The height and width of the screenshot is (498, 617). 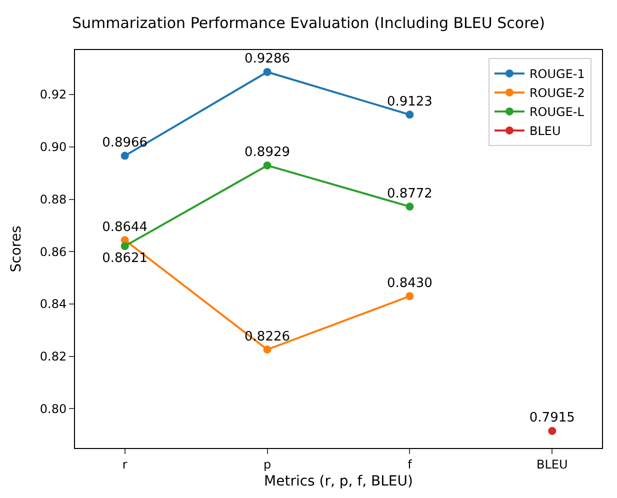 I want to click on chart-title: Summarization Performance Evaluation (Including BLEU Score), so click(x=309, y=23).